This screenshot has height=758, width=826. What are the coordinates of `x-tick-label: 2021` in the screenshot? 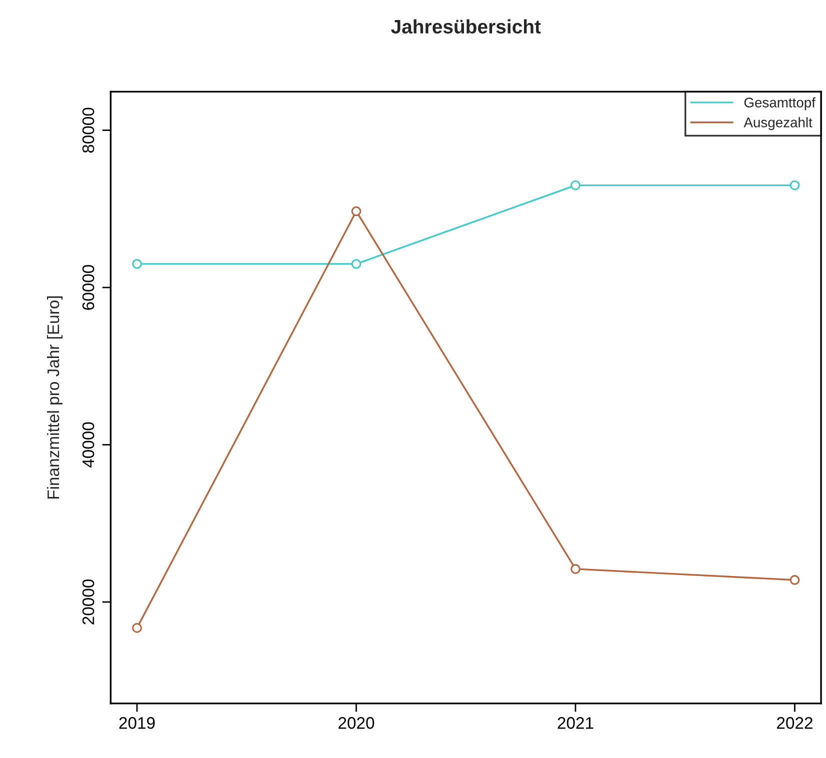 It's located at (576, 723).